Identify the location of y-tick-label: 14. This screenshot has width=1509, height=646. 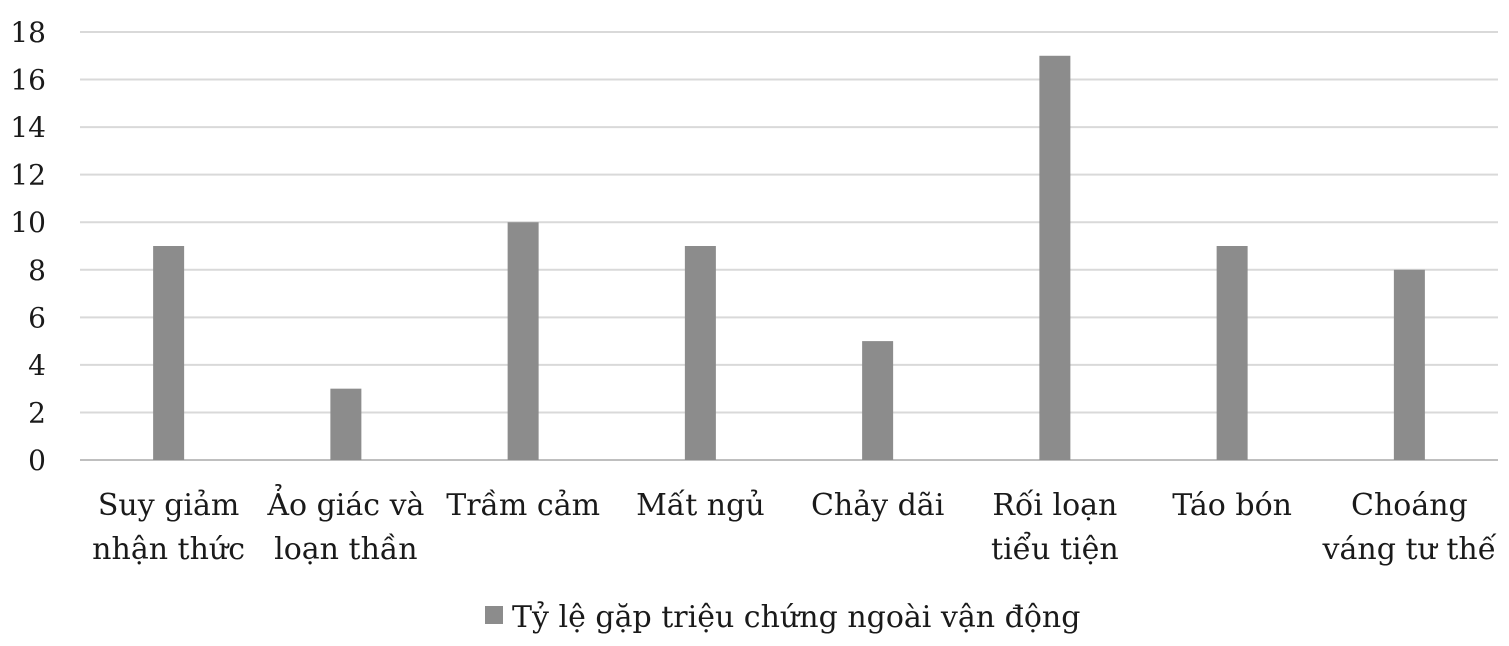
(28, 127).